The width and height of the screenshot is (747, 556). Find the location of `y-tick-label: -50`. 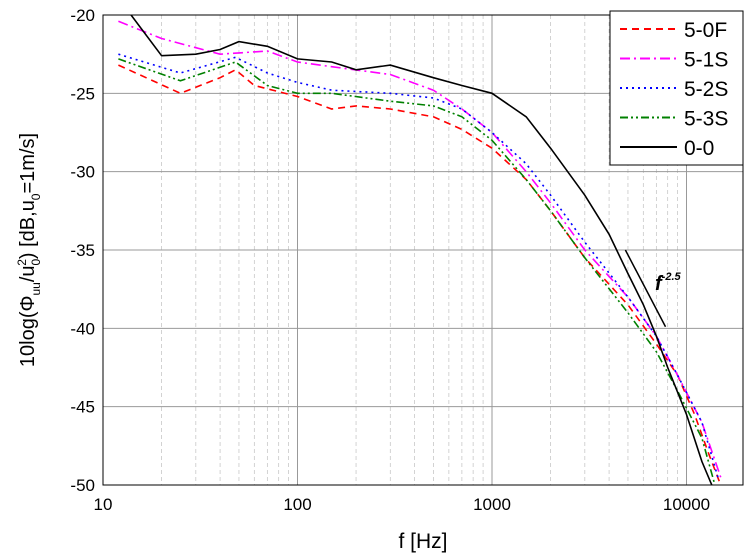

y-tick-label: -50 is located at coordinates (82, 485).